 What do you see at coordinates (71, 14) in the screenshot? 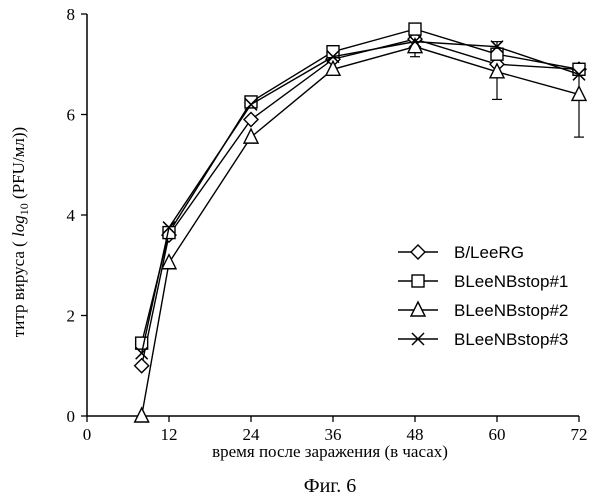
I see `y-tick-label: 8` at bounding box center [71, 14].